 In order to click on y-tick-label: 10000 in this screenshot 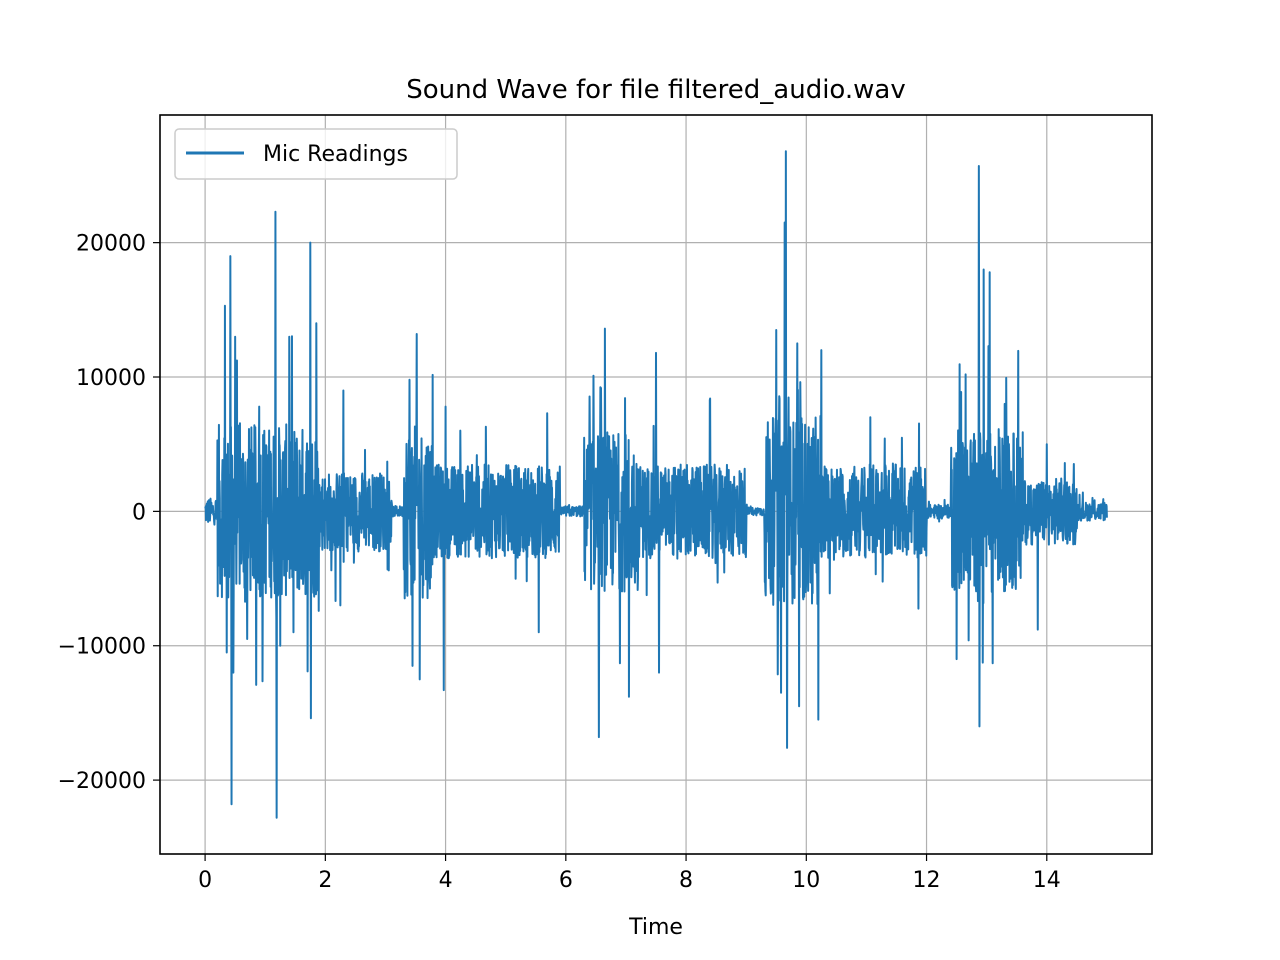, I will do `click(111, 378)`.